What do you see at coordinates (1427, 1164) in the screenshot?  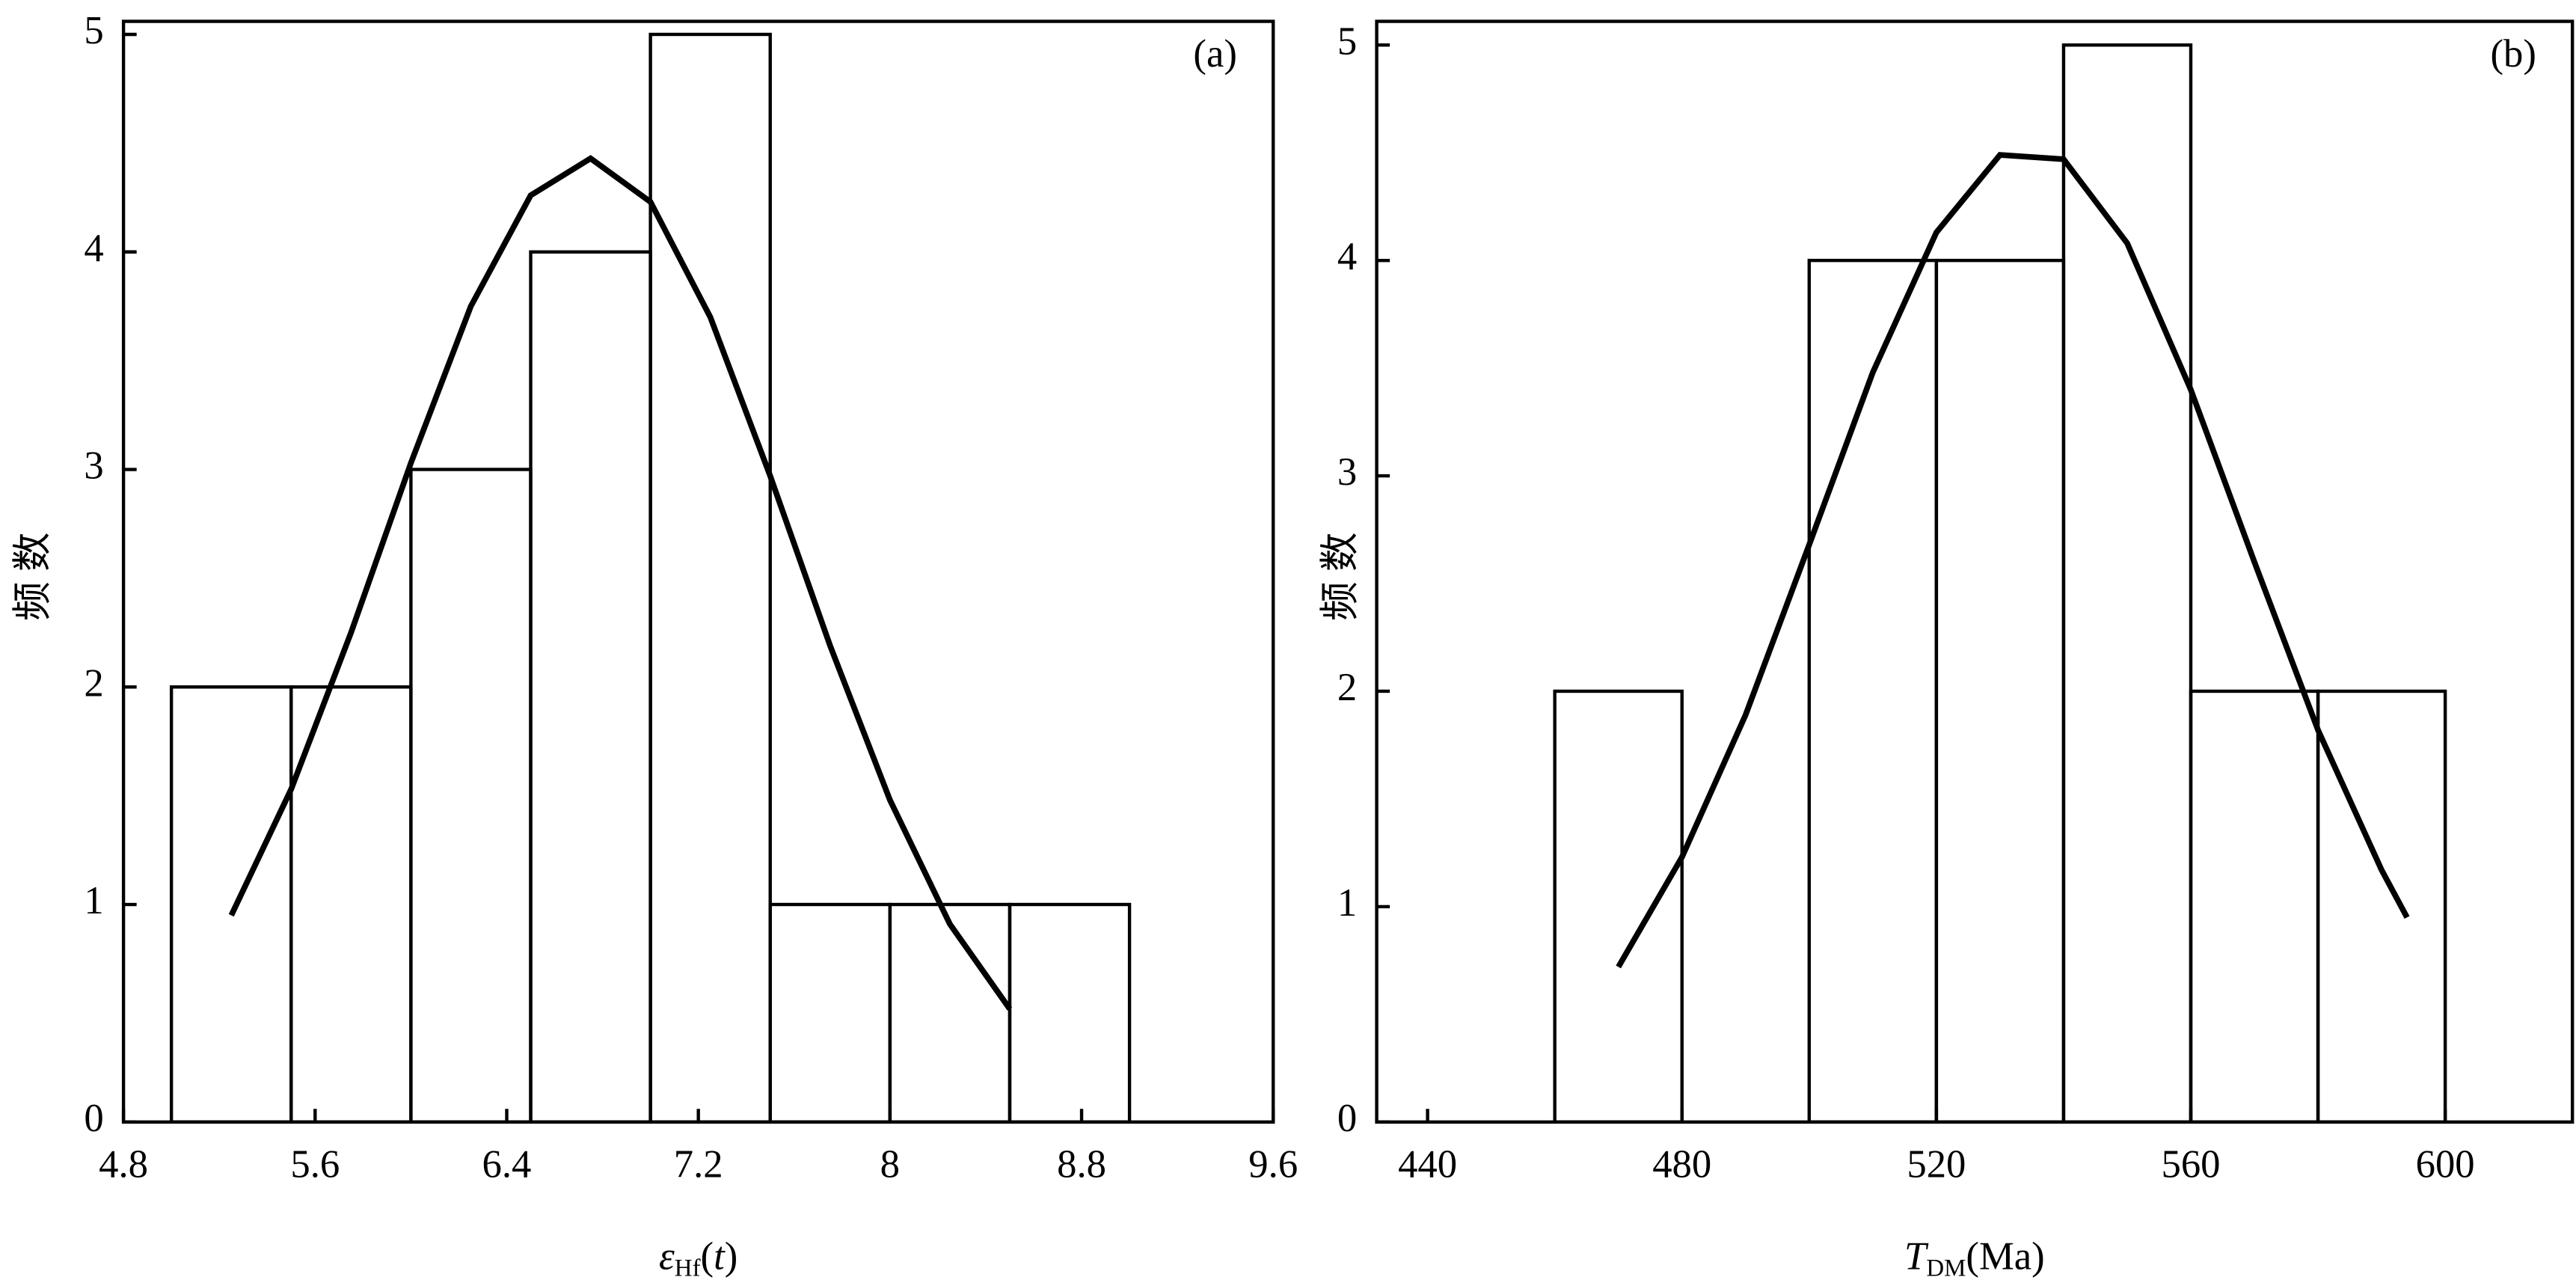 I see `x-tick-label: 440` at bounding box center [1427, 1164].